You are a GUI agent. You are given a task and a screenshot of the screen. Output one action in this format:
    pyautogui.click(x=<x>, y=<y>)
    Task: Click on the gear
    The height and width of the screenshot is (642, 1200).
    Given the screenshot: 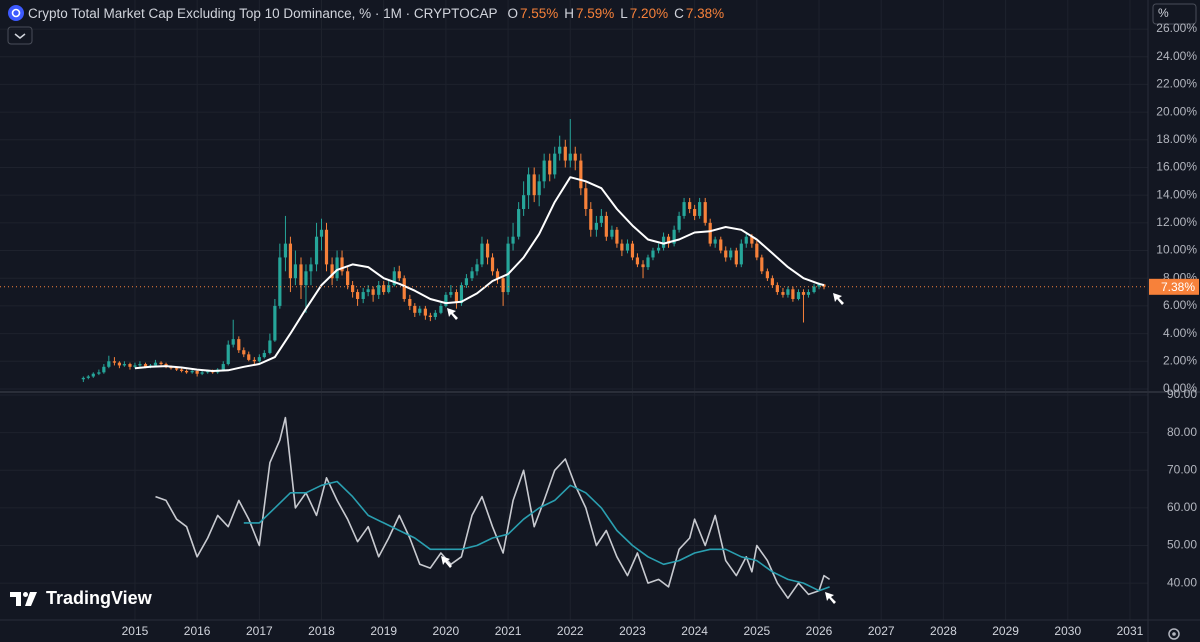 What is the action you would take?
    pyautogui.click(x=1174, y=634)
    